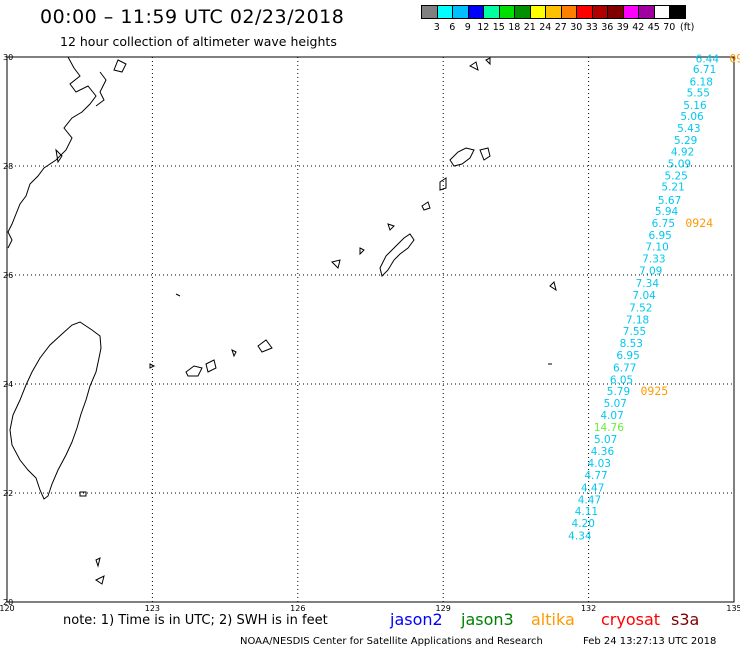  Describe the element at coordinates (8, 602) in the screenshot. I see `lat-tick-label: 20` at that location.